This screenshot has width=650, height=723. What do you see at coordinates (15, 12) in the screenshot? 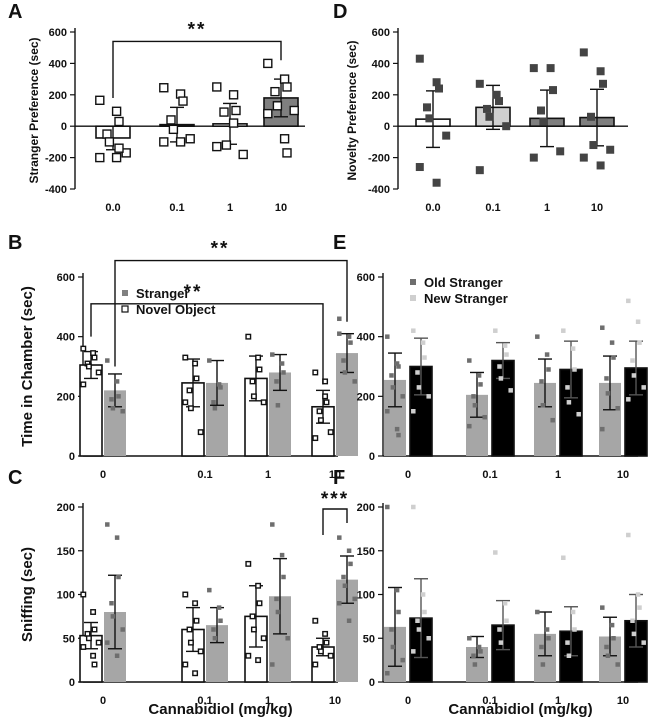
I see `panel-label-a: A` at bounding box center [15, 12].